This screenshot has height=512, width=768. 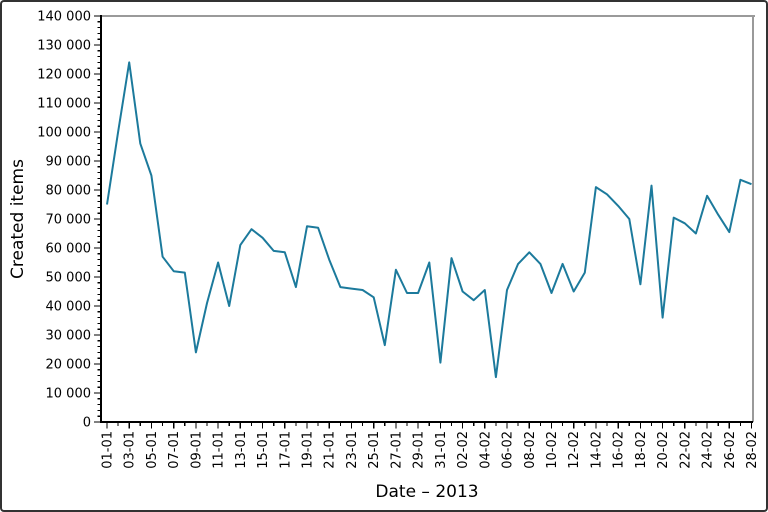 What do you see at coordinates (374, 450) in the screenshot?
I see `x-tick-label: 25-01` at bounding box center [374, 450].